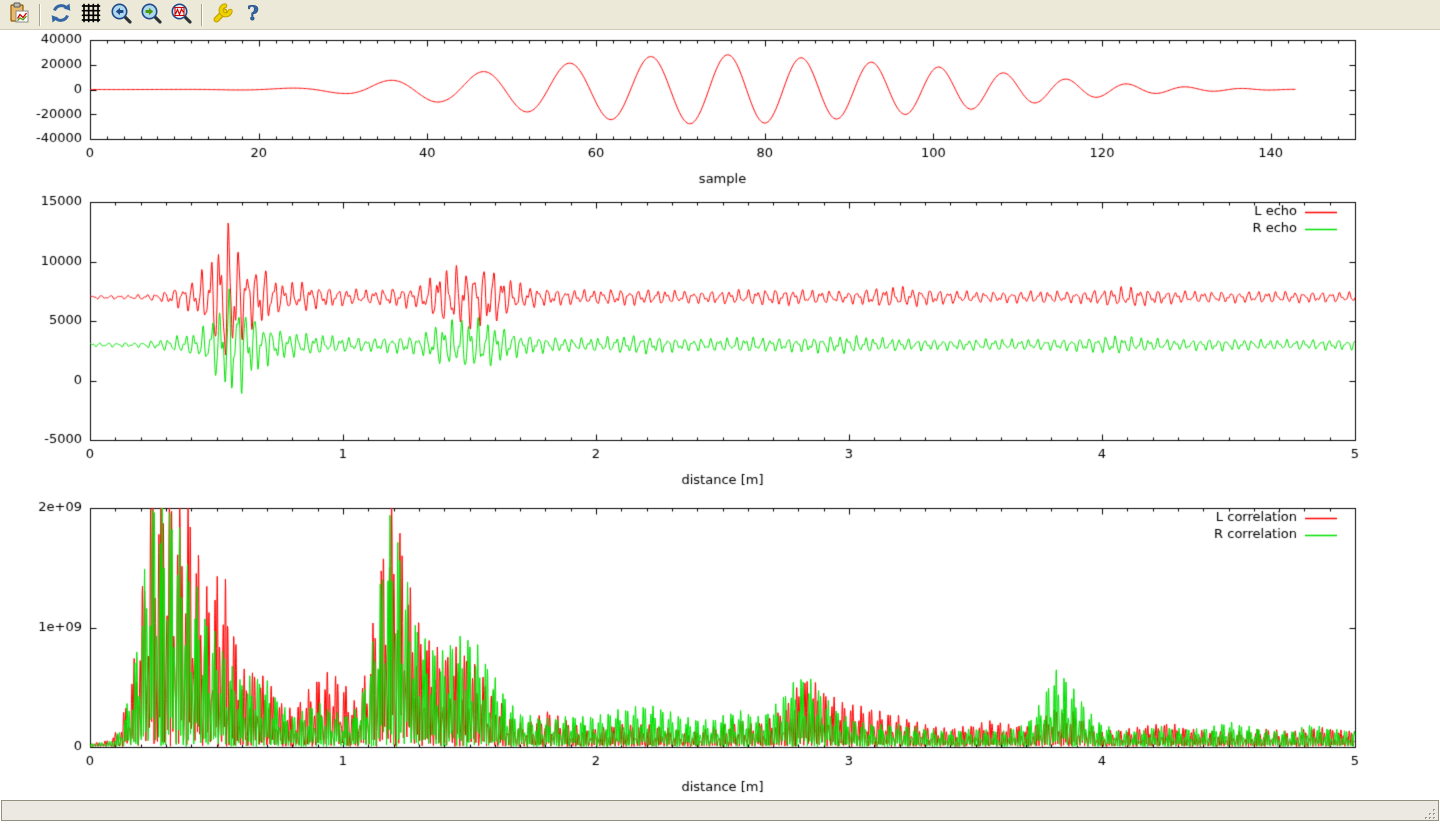 Image resolution: width=1440 pixels, height=825 pixels. I want to click on copy-to-clipboard-button, so click(19, 15).